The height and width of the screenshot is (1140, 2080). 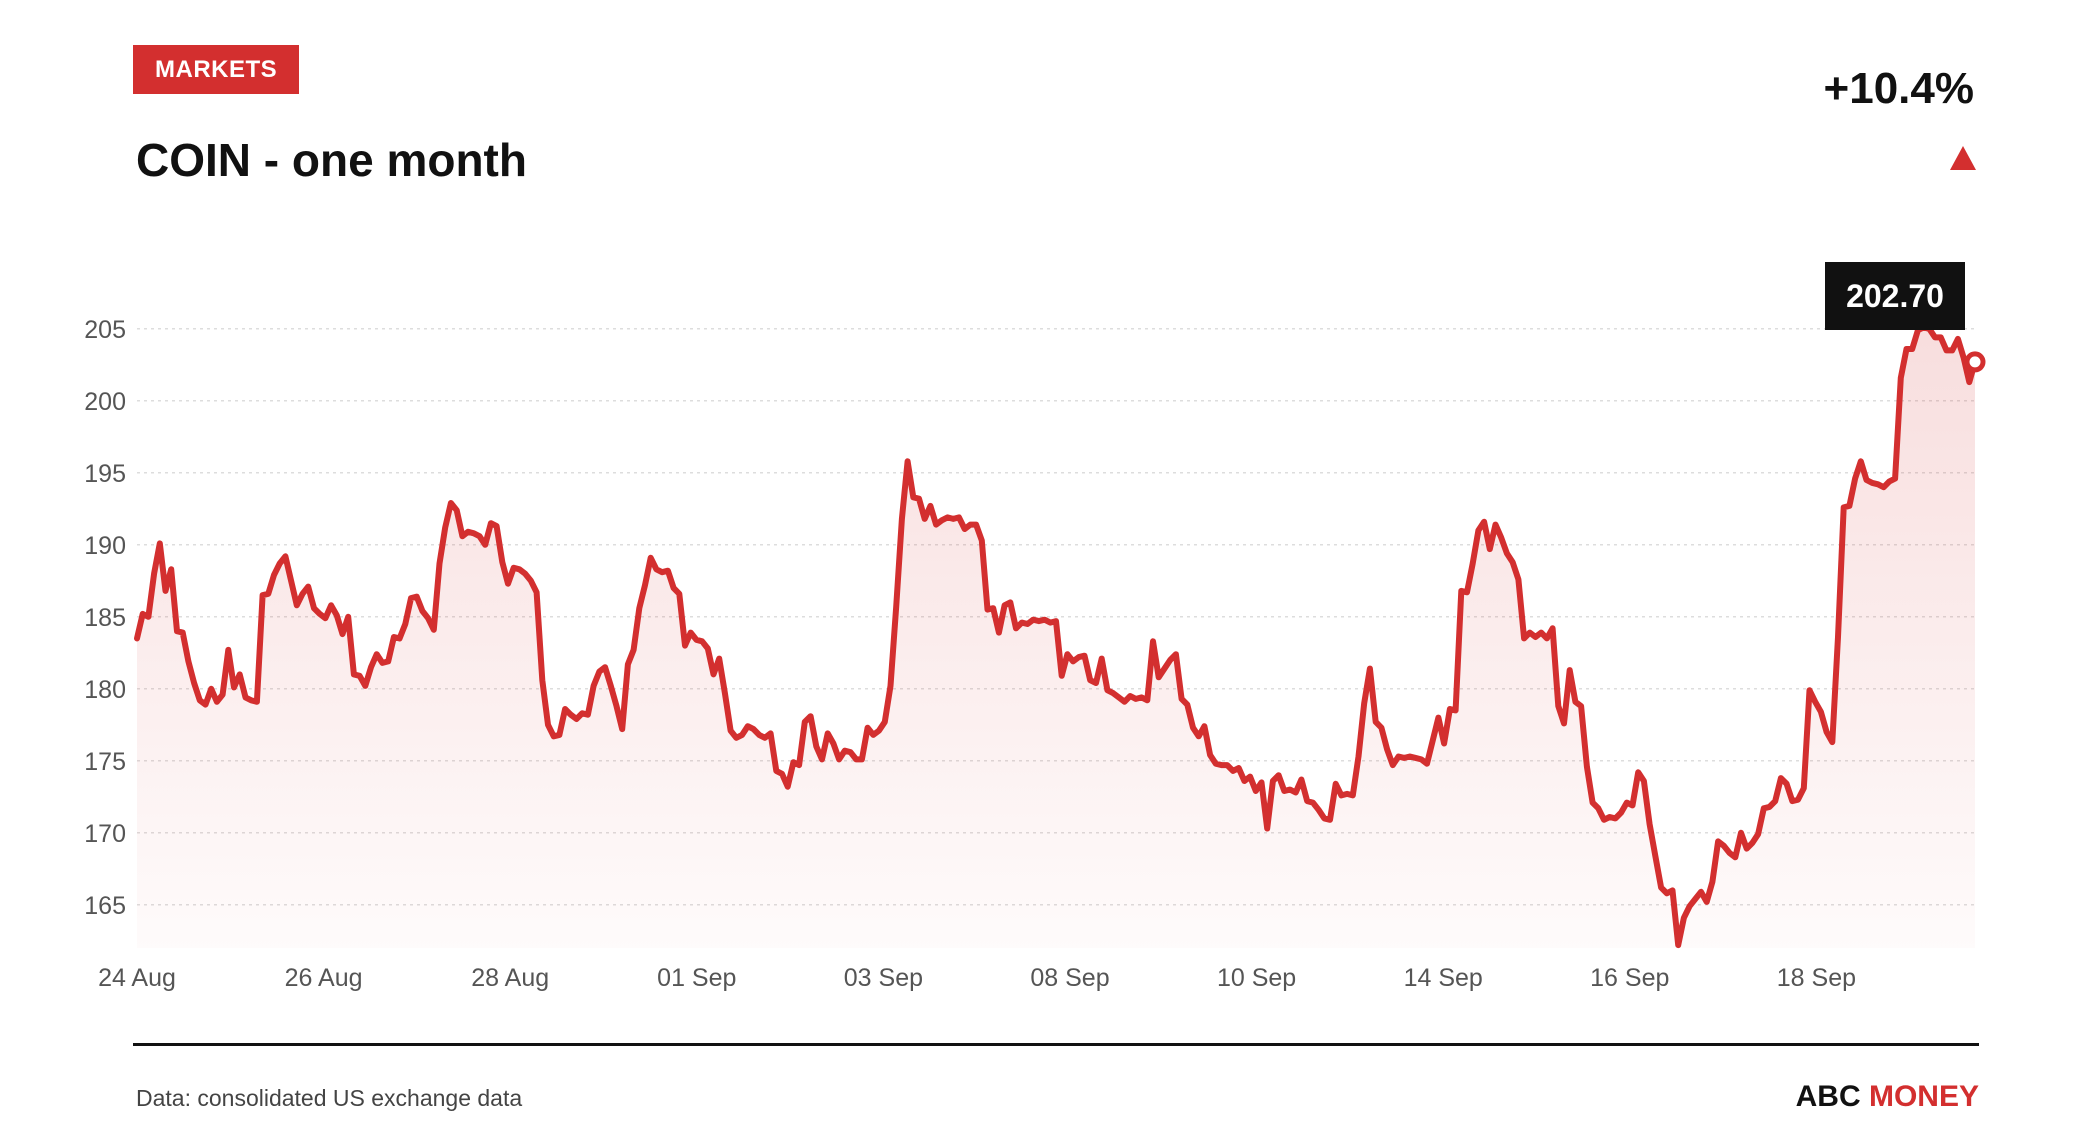 What do you see at coordinates (1963, 158) in the screenshot?
I see `triangle-up-icon` at bounding box center [1963, 158].